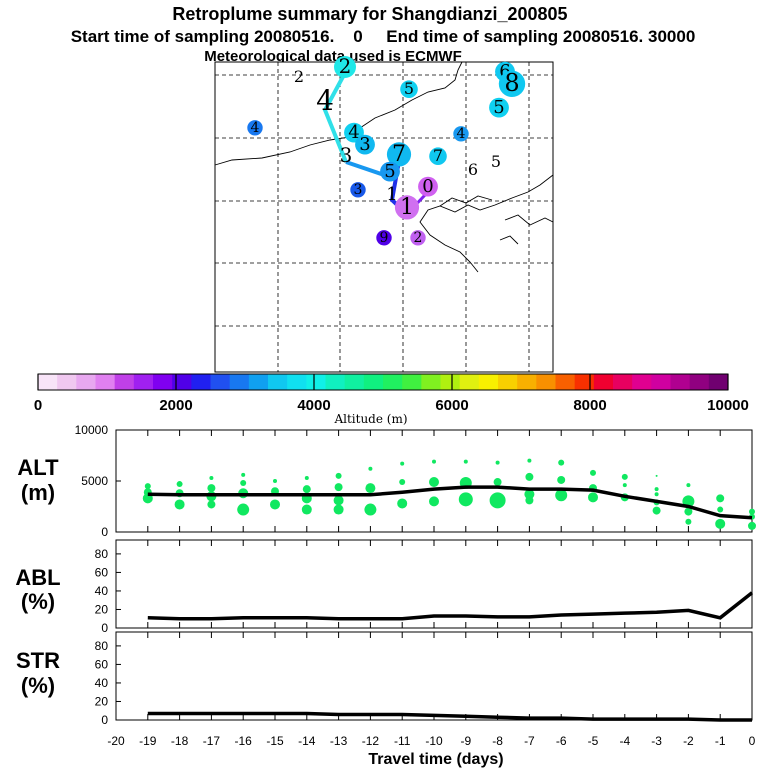 The width and height of the screenshot is (768, 768). Describe the element at coordinates (116, 741) in the screenshot. I see `x-tick-label: -20` at that location.